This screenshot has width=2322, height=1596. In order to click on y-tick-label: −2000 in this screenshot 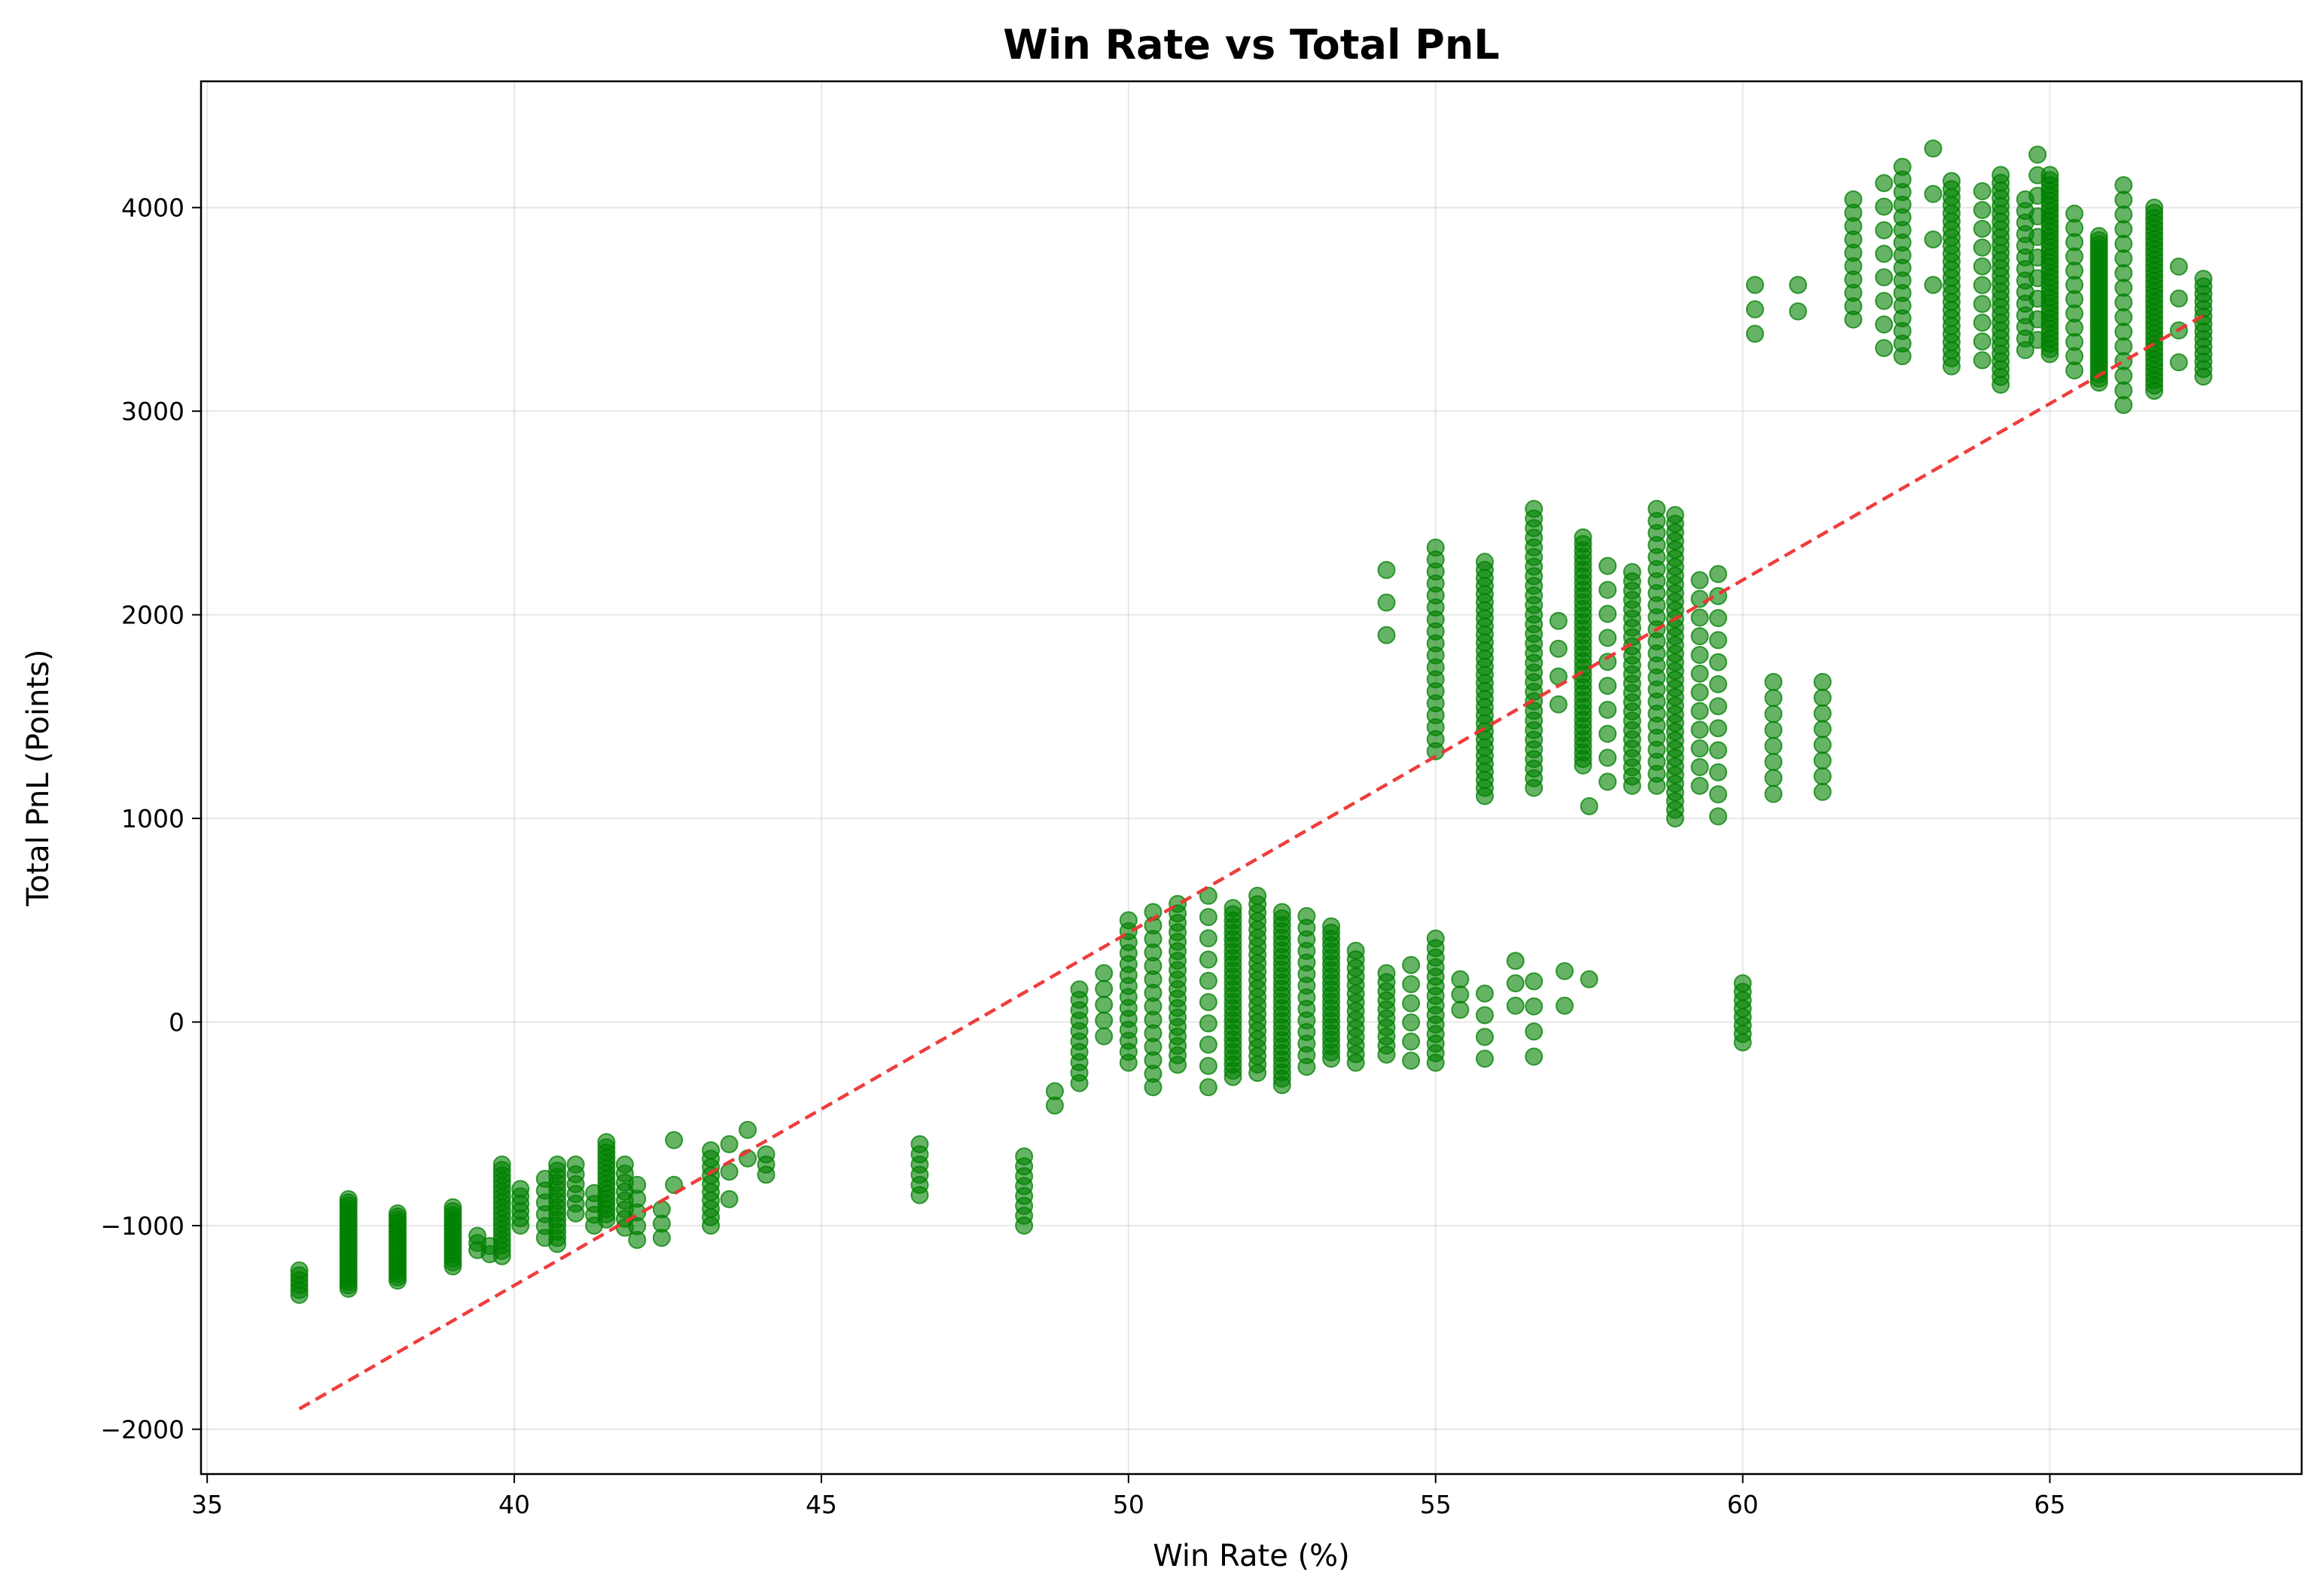, I will do `click(142, 1430)`.